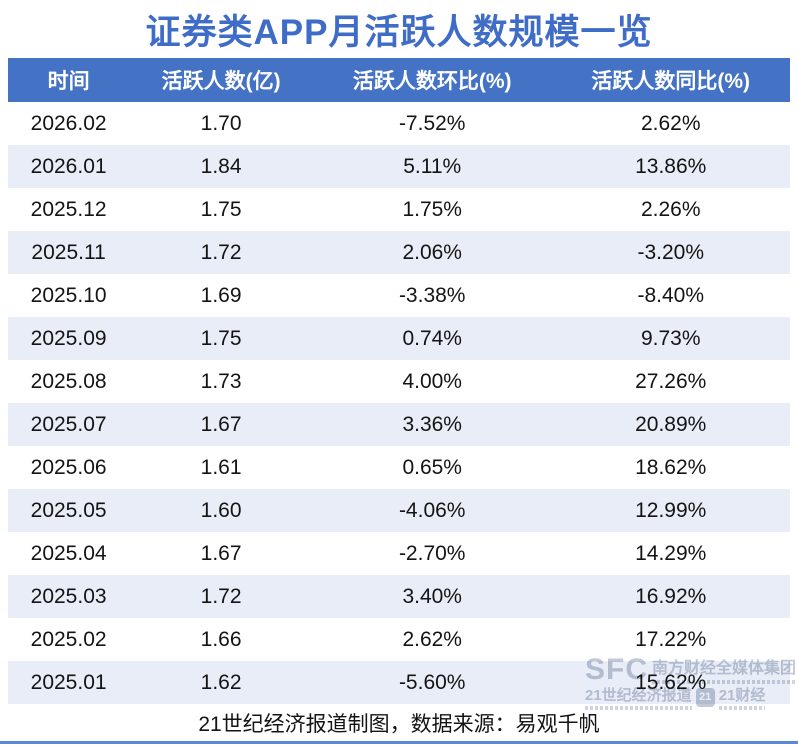 The width and height of the screenshot is (798, 747). What do you see at coordinates (432, 553) in the screenshot?
I see `cell: -2.70%` at bounding box center [432, 553].